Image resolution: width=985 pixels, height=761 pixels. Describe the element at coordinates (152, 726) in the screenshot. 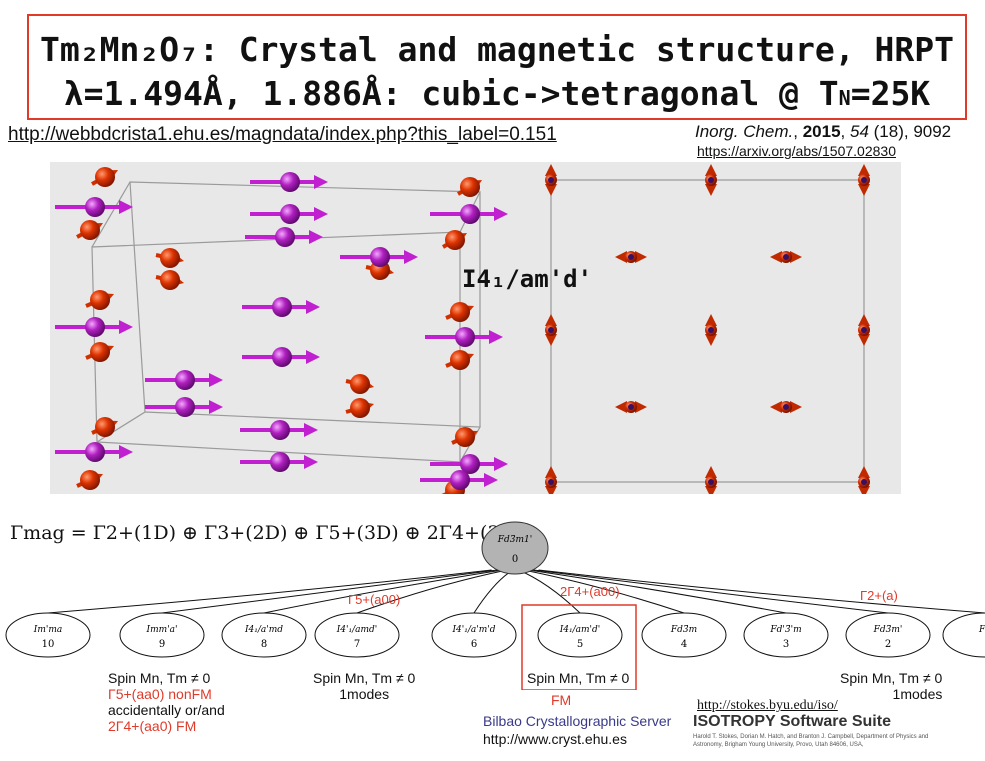

I see `annotation-9-line4: 2Γ4+(aa0) FM` at that location.